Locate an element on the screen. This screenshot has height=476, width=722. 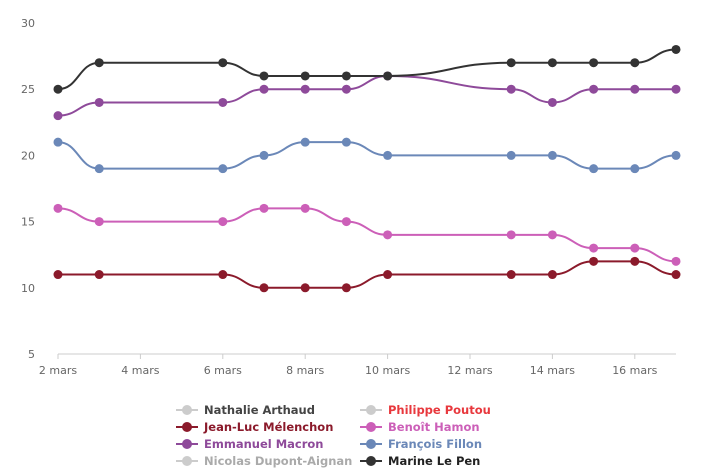
legend-label: Philippe Poutou is located at coordinates (439, 410).